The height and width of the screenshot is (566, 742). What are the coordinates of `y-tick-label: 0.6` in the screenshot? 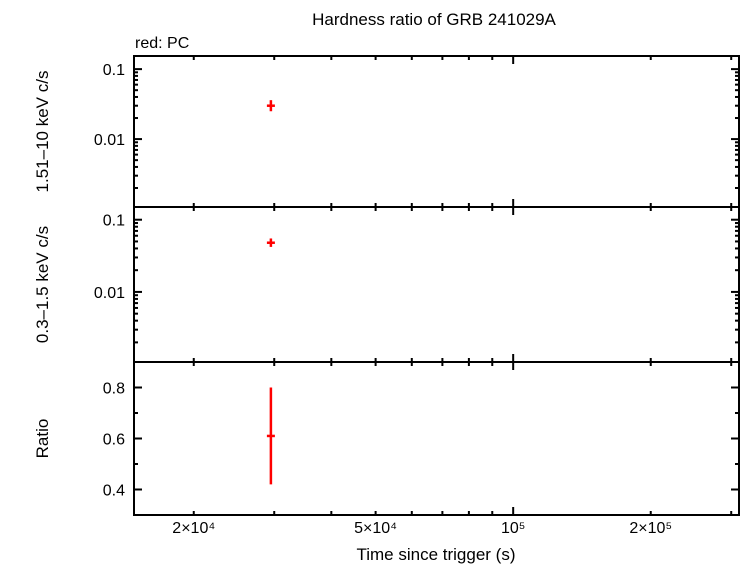 It's located at (114, 440).